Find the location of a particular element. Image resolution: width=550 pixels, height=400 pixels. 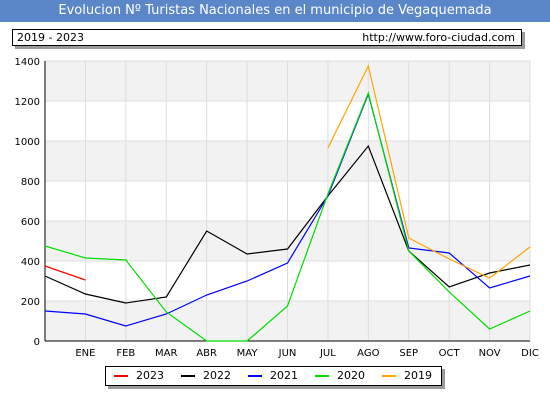

info-box: 2019 - 2023 http://www.foro-ciudad.com is located at coordinates (267, 37).